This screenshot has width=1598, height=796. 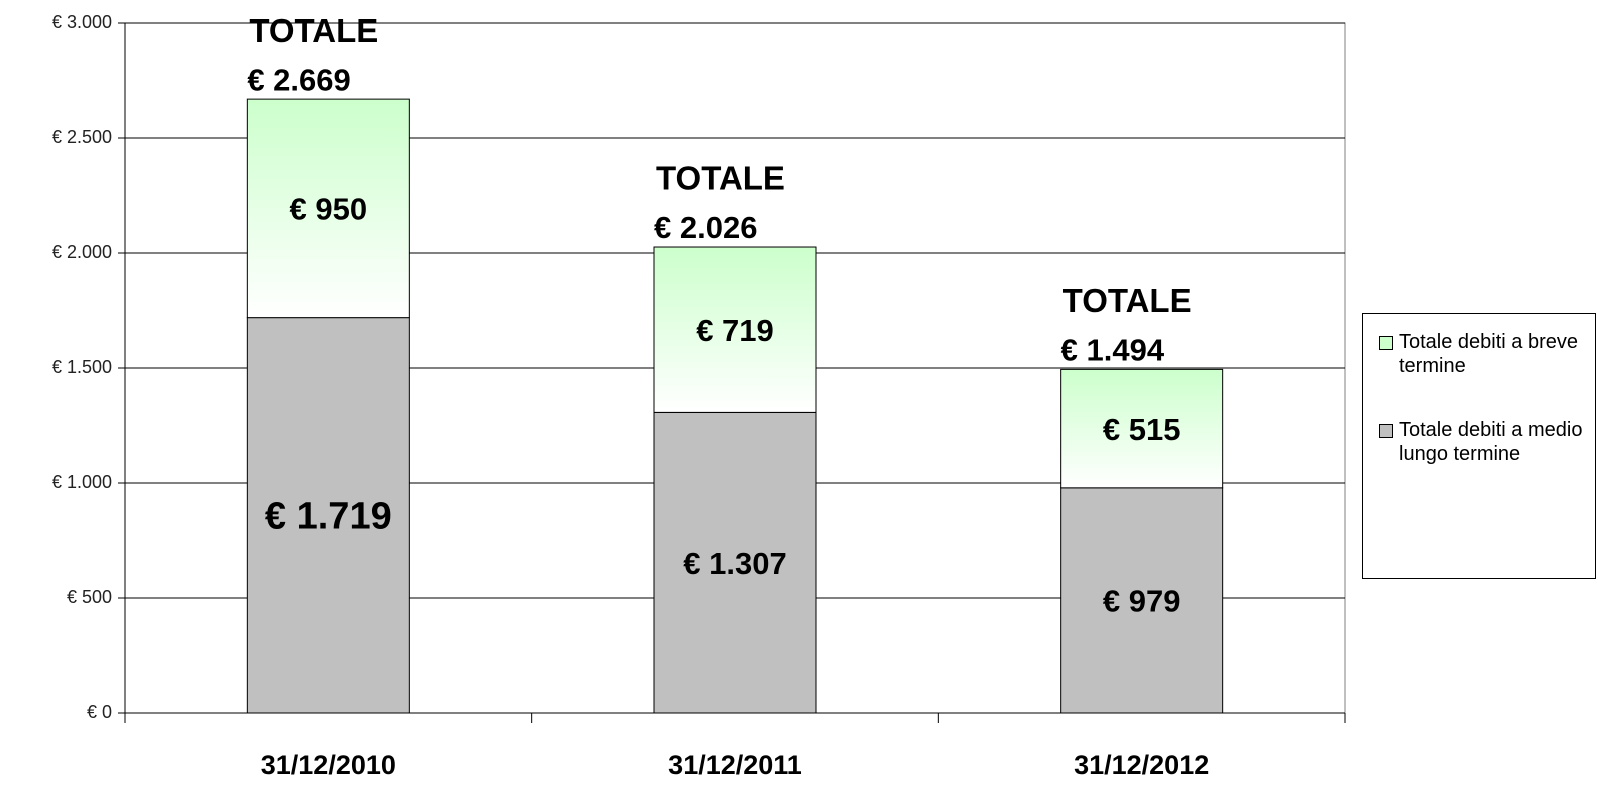 I want to click on data-label: € 1.307, so click(x=734, y=563).